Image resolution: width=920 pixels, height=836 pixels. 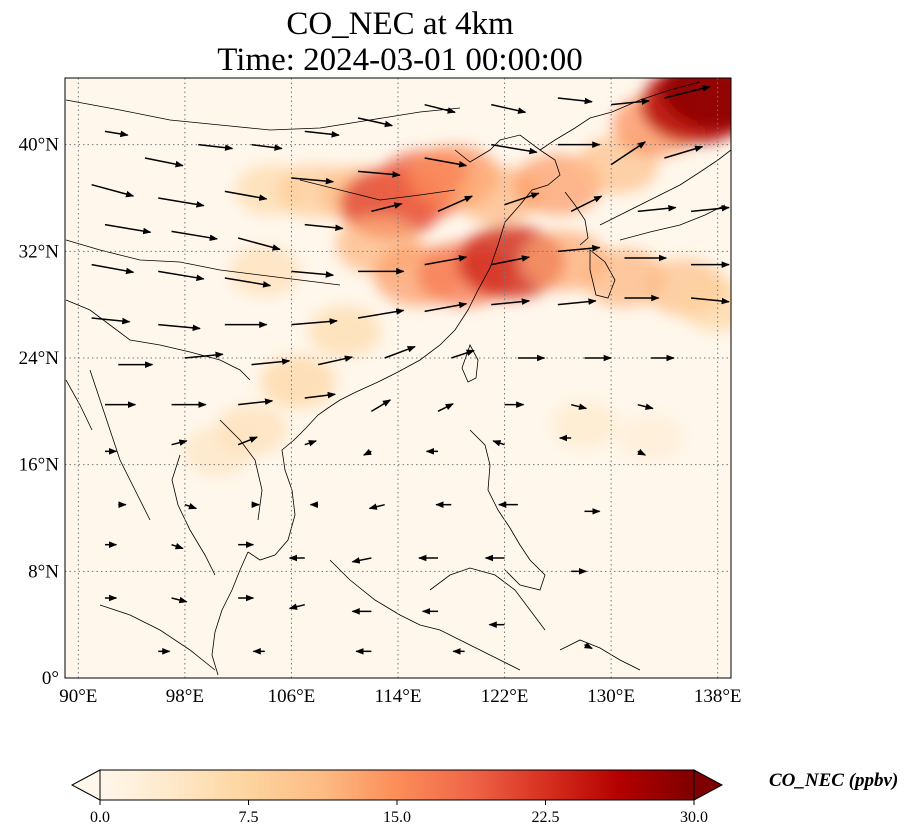 What do you see at coordinates (611, 696) in the screenshot?
I see `lon-tick-label-5: 130°E` at bounding box center [611, 696].